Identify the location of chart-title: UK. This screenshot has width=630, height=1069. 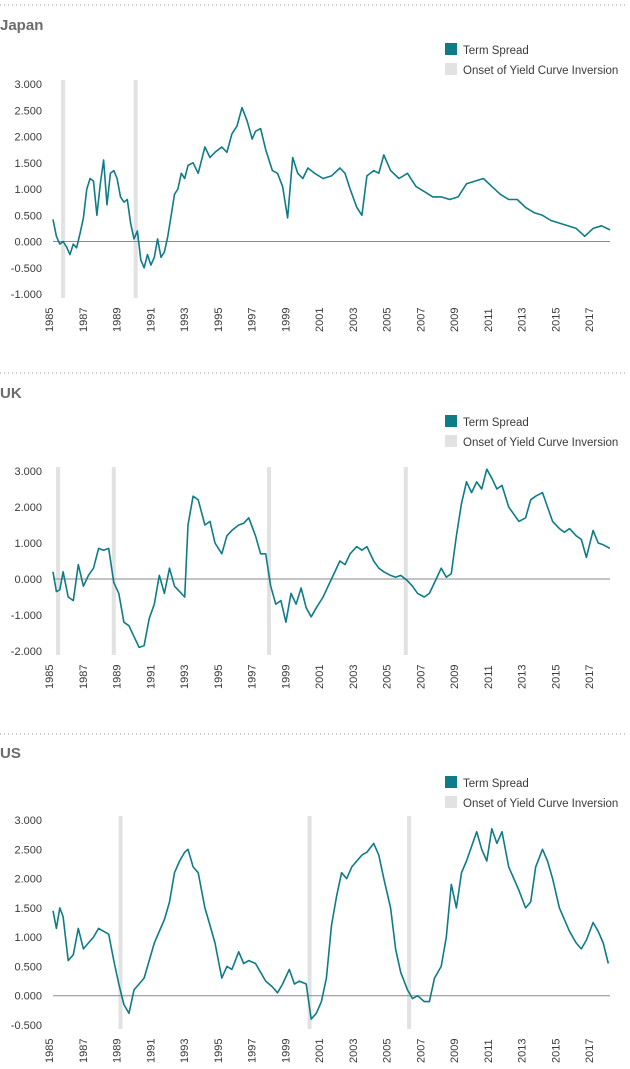
(11, 393).